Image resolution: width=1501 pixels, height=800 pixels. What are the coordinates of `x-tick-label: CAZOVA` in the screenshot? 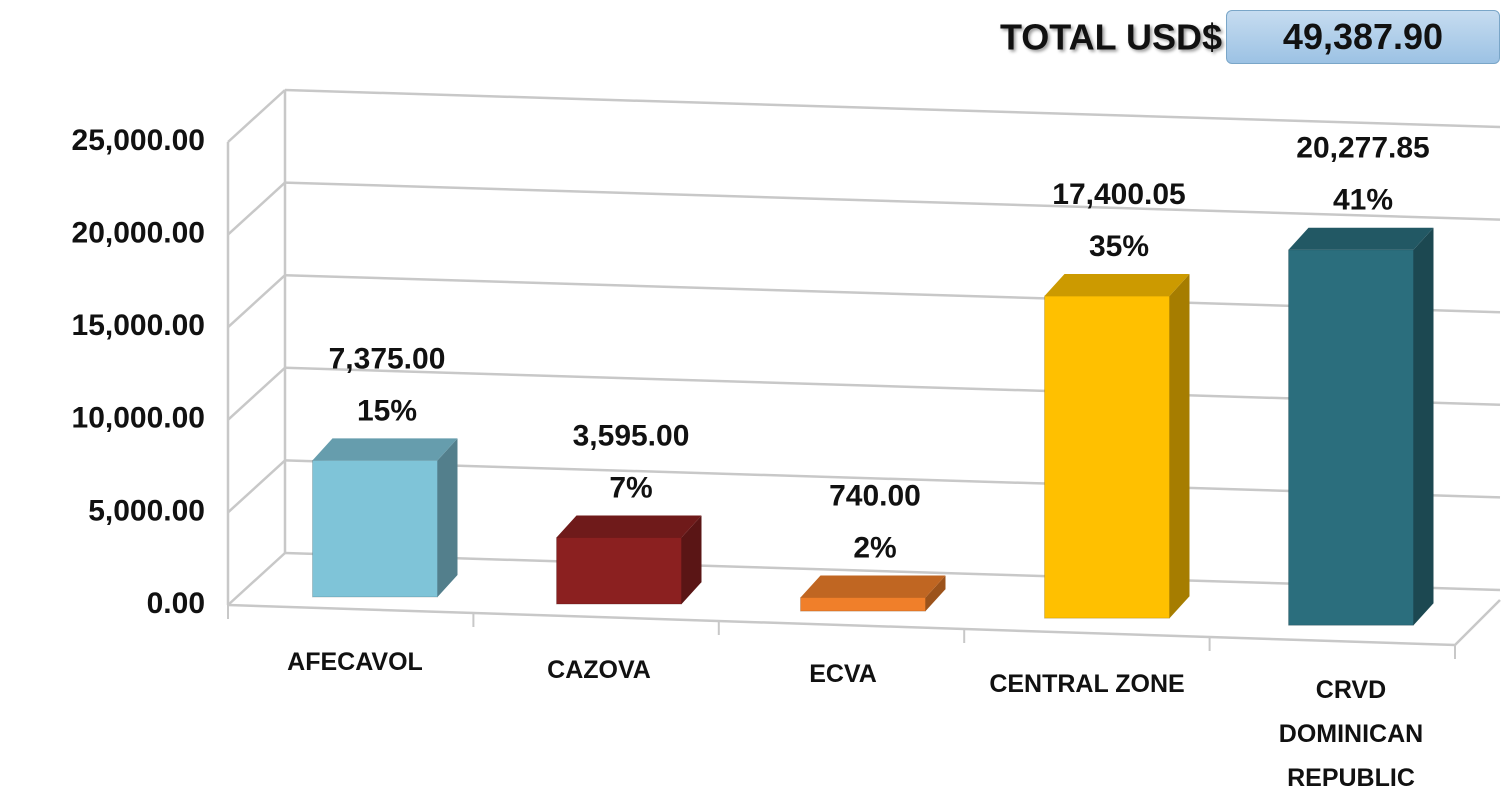 It's located at (599, 670).